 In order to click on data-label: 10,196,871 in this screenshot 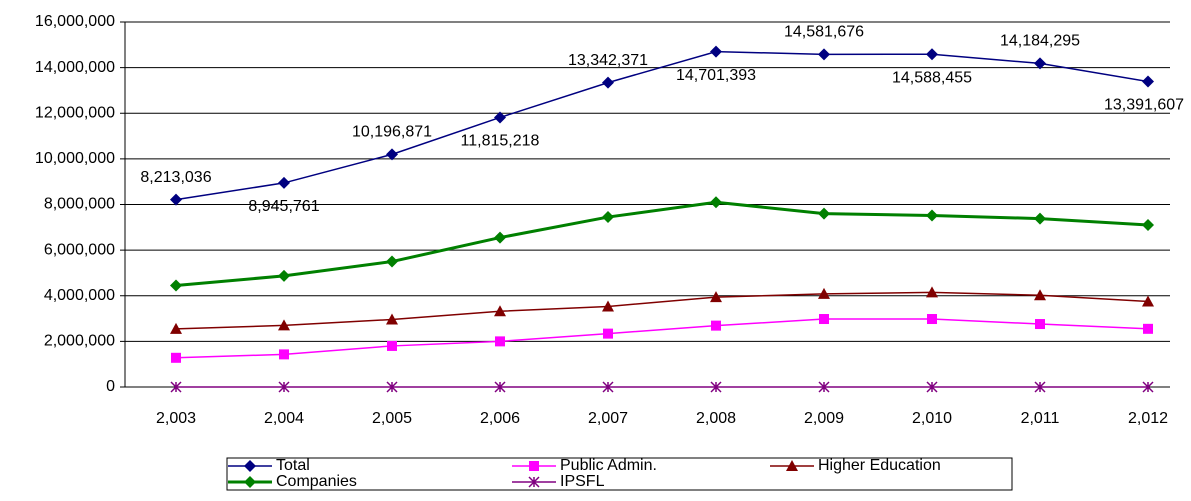, I will do `click(392, 132)`.